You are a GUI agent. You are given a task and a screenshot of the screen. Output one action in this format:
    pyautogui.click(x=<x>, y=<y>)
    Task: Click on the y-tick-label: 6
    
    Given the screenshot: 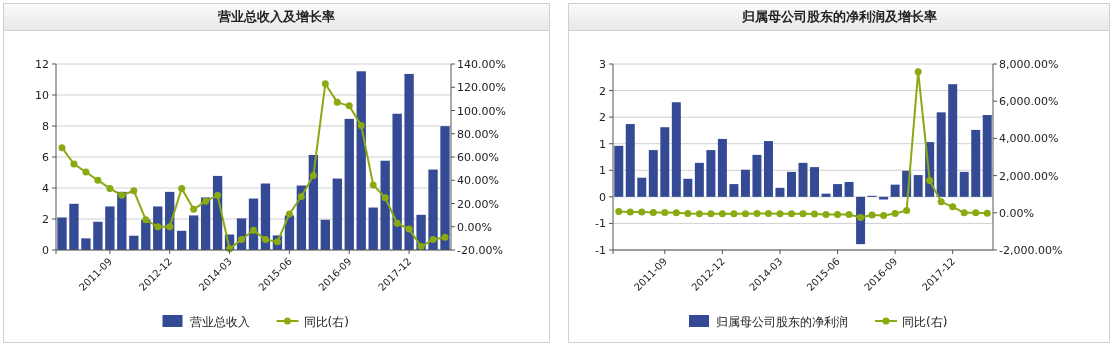 What is the action you would take?
    pyautogui.click(x=45, y=157)
    